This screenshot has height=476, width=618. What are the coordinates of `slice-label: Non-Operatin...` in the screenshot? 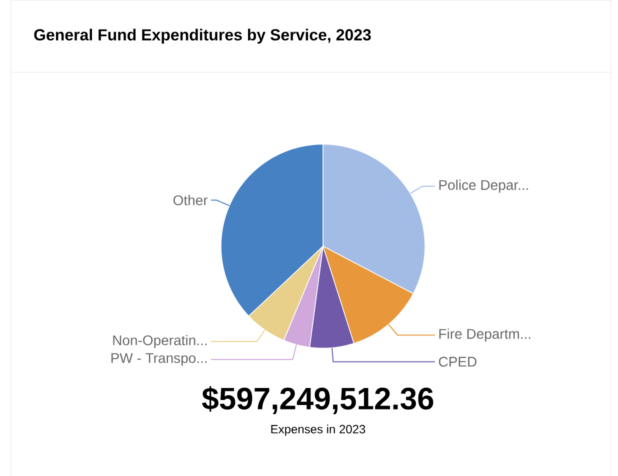 It's located at (160, 341).